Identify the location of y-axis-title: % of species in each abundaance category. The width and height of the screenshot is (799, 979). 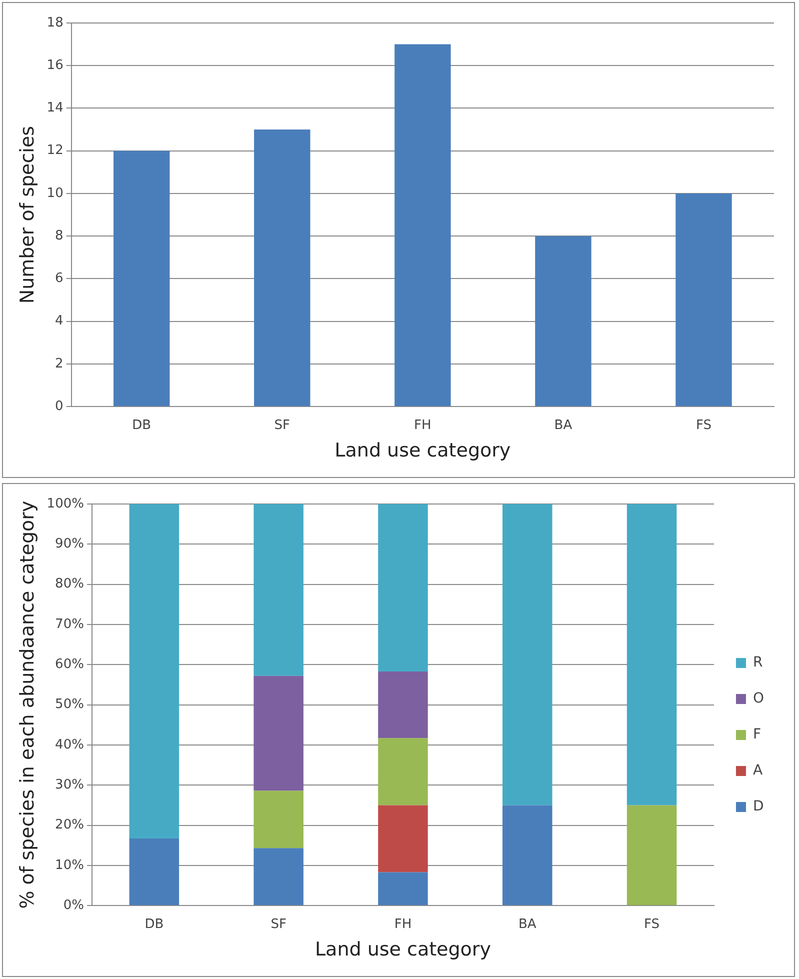
(27, 704).